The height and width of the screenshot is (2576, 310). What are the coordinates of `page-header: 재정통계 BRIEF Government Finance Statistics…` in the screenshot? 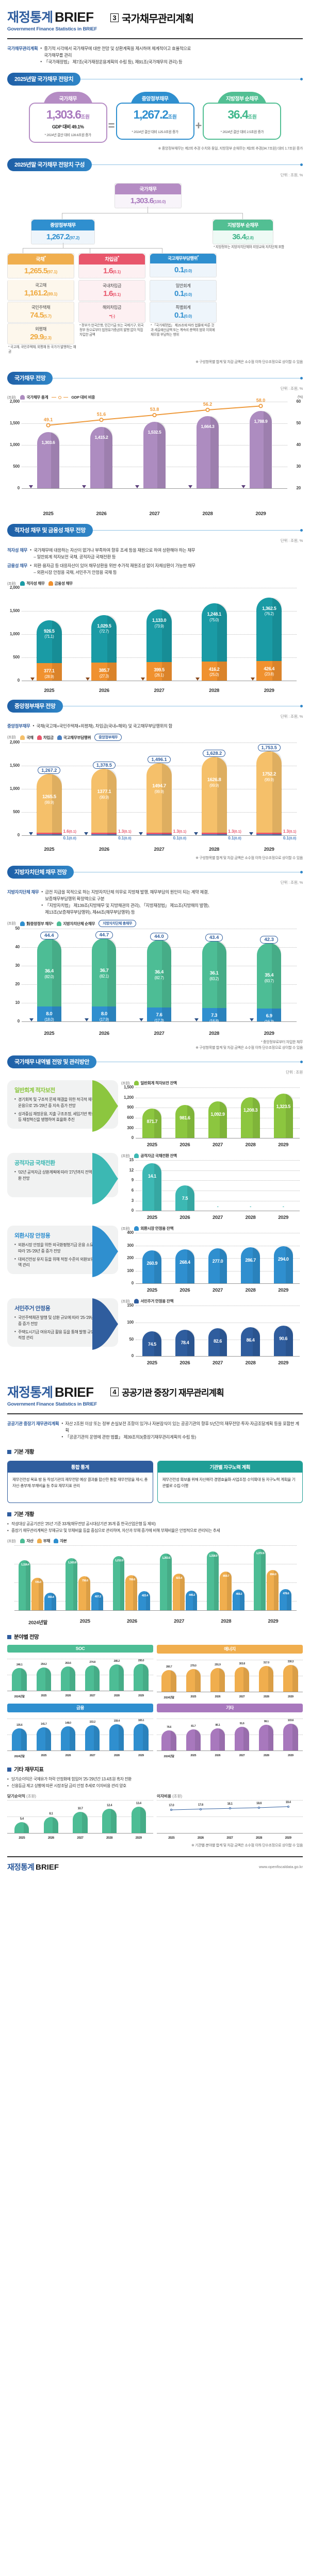 It's located at (155, 16).